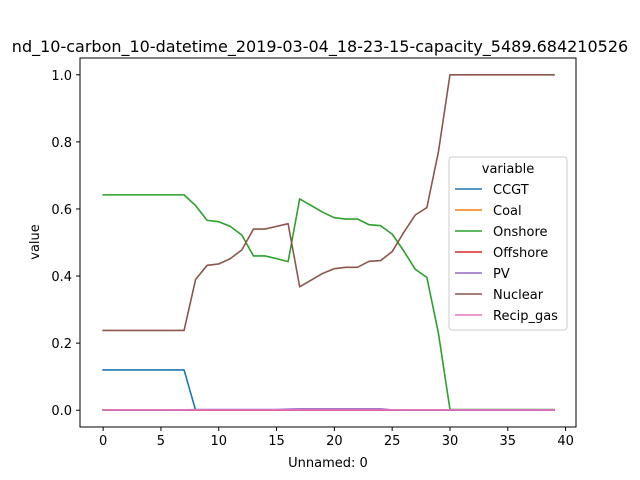  I want to click on y-tick-label: 0.4, so click(61, 277).